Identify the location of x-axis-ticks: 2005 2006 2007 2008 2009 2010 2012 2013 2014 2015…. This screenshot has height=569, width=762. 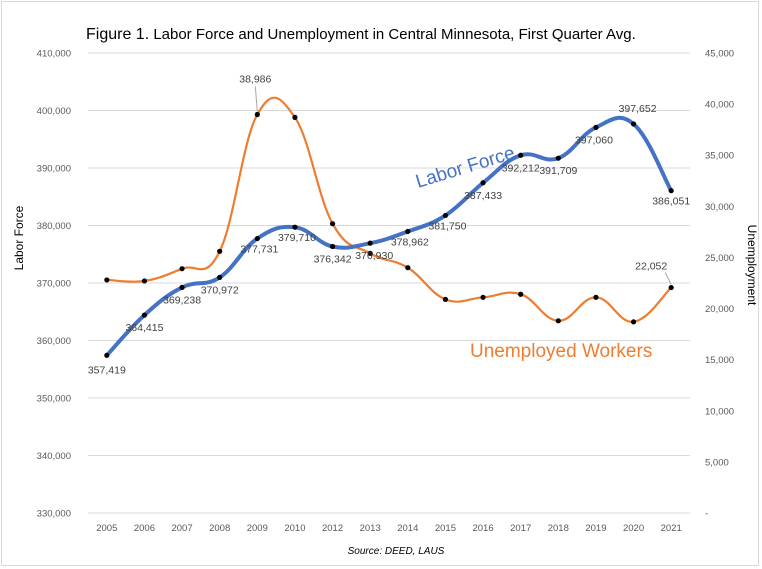
(389, 528).